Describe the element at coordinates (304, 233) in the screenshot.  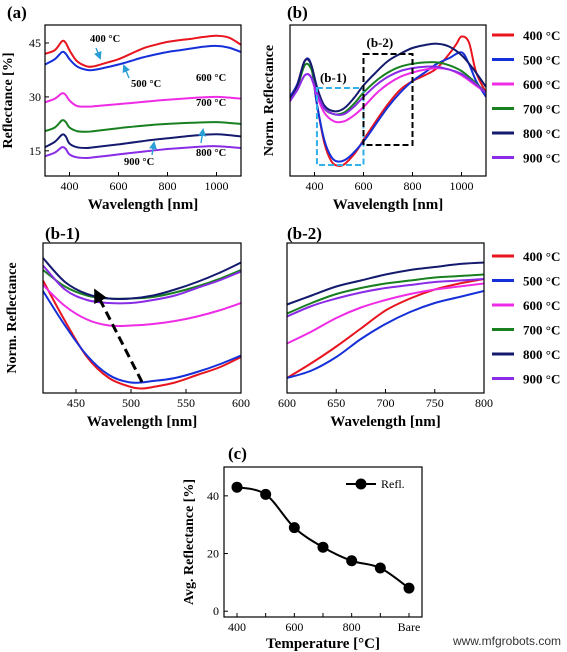
I see `panel-label: (b-2)` at that location.